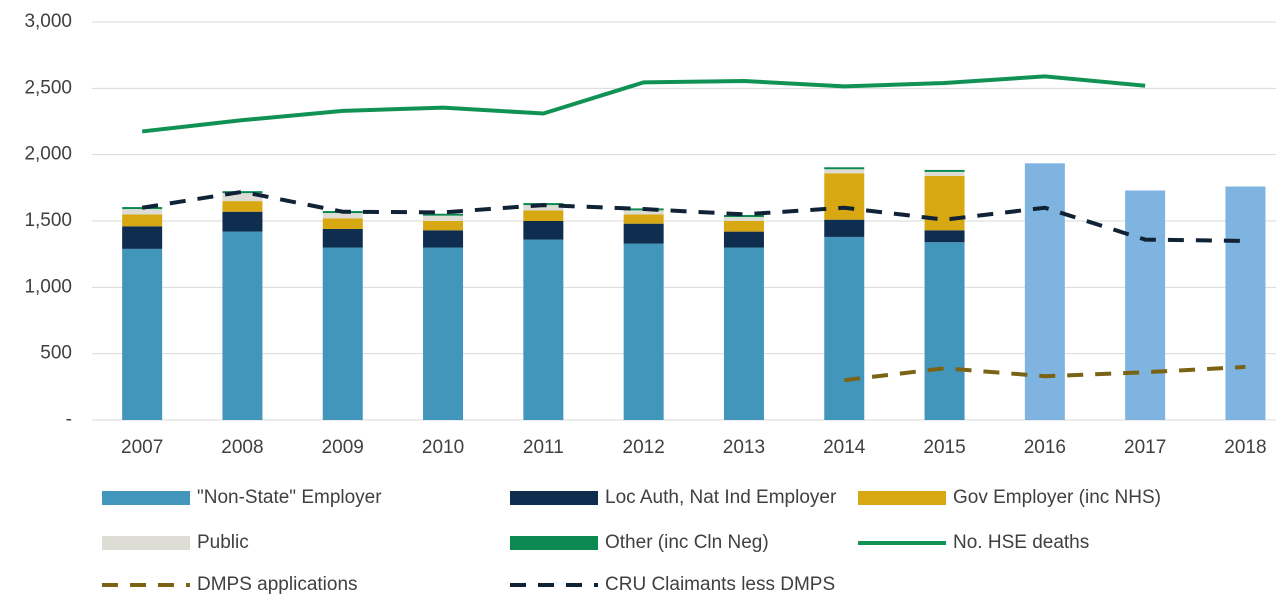 This screenshot has width=1276, height=602. What do you see at coordinates (443, 447) in the screenshot?
I see `x-tick-label: 2010` at bounding box center [443, 447].